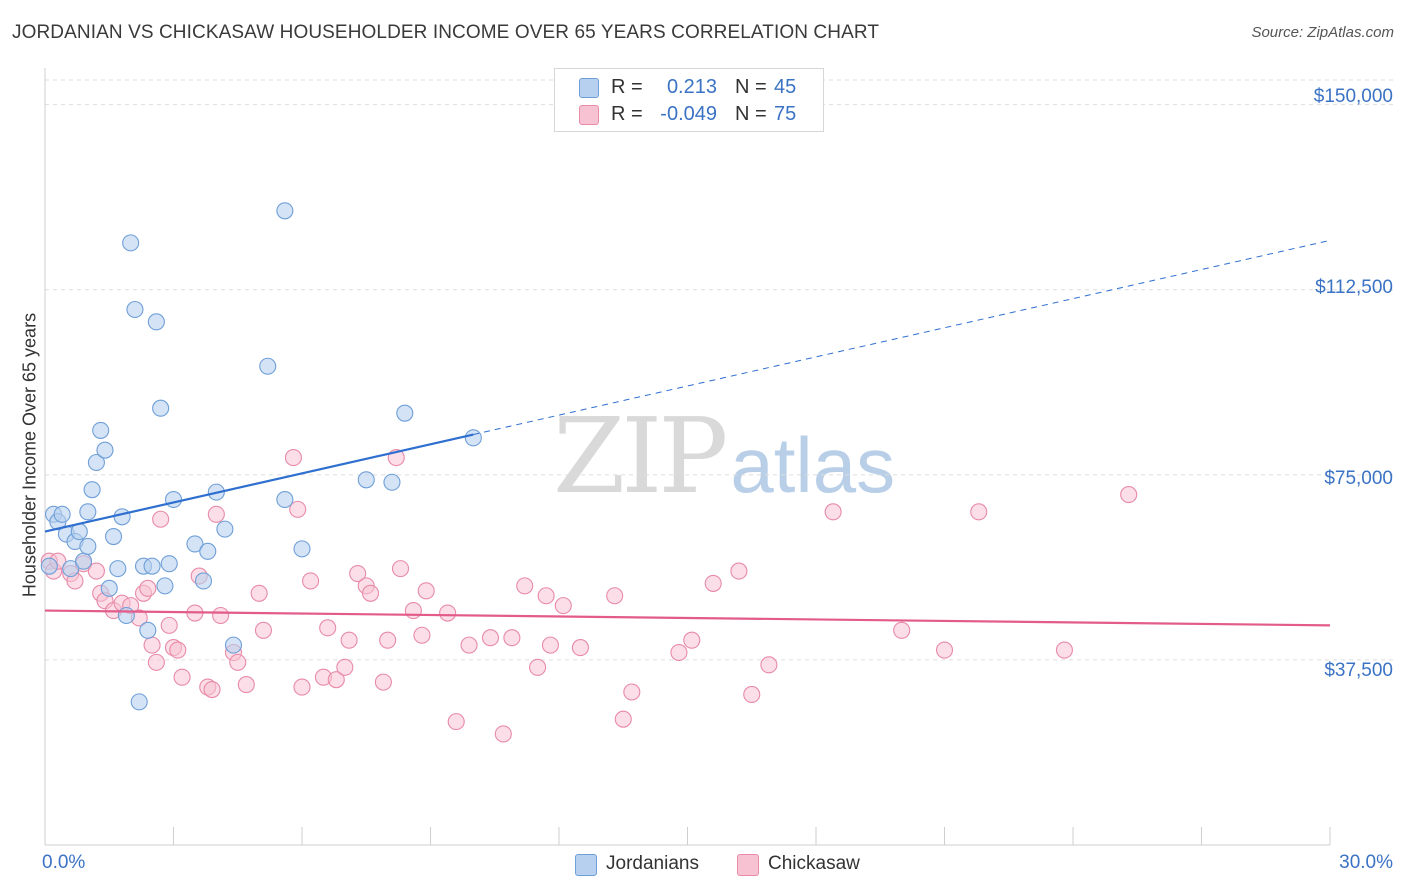  I want to click on watermark-zip: ZIP, so click(640, 456).